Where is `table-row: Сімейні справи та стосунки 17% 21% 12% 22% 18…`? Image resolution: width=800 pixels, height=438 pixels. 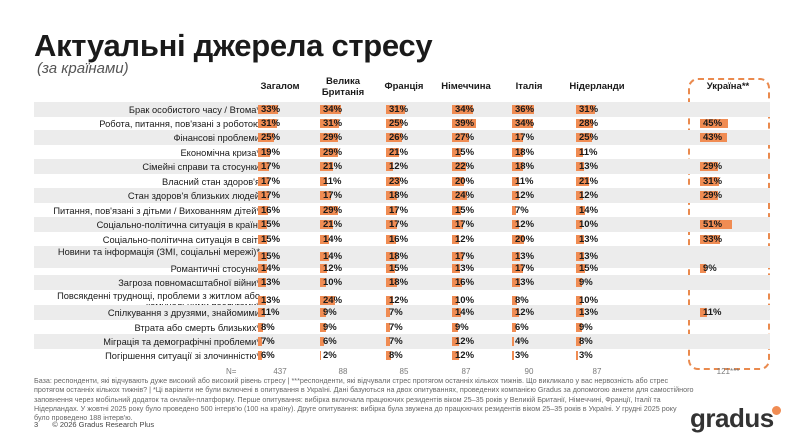
table-row: Сімейні справи та стосунки 17% 21% 12% 22% 18… is located at coordinates (402, 166).